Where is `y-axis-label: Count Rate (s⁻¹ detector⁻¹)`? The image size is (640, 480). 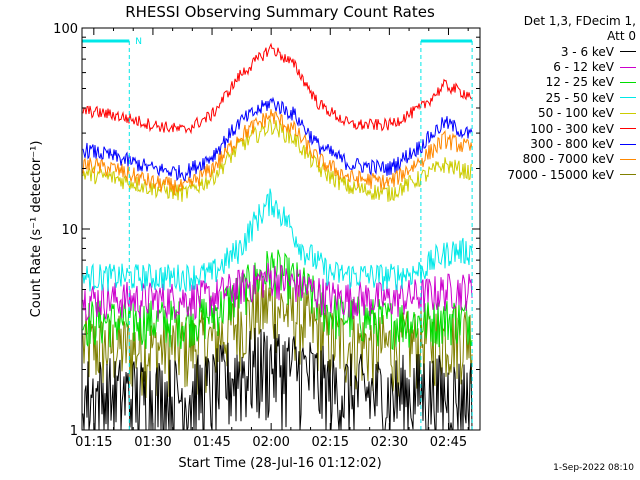
y-axis-label: Count Rate (s⁻¹ detector⁻¹) is located at coordinates (36, 229).